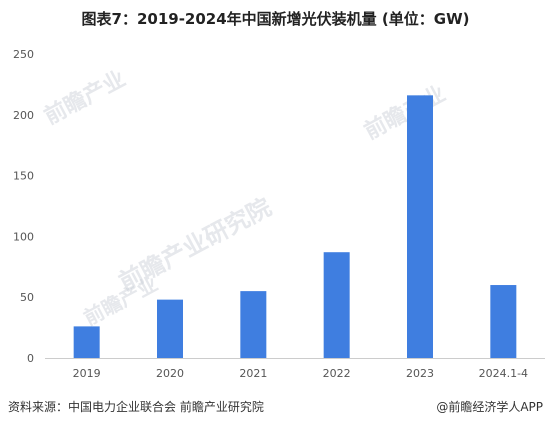 This screenshot has width=551, height=426. Describe the element at coordinates (170, 328) in the screenshot. I see `bar-2020` at that location.